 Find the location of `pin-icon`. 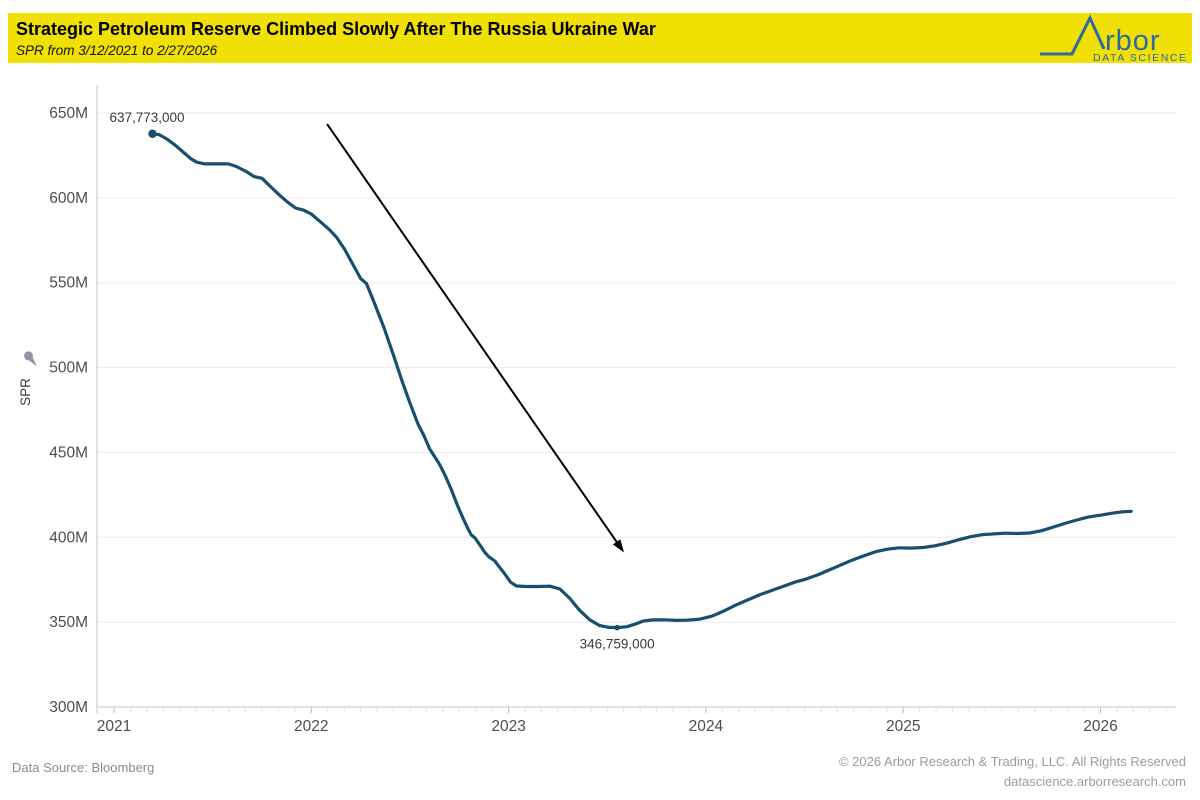

pin-icon is located at coordinates (30, 359).